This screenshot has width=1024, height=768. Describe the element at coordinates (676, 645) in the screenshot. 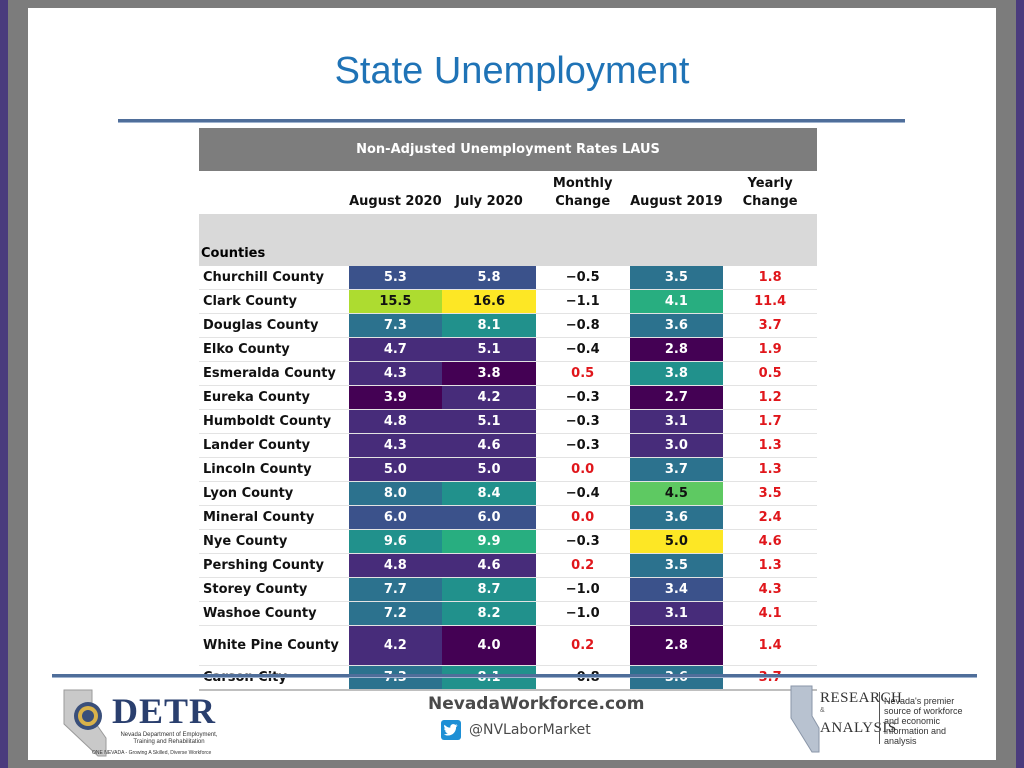

I see `aug2019-value: 2.8` at that location.